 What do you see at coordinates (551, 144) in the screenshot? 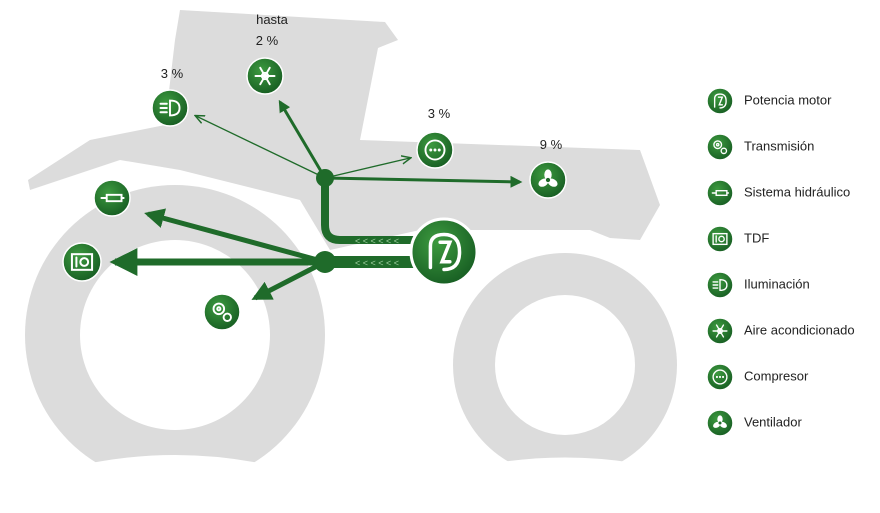
I see `pct-label: 9 %` at bounding box center [551, 144].